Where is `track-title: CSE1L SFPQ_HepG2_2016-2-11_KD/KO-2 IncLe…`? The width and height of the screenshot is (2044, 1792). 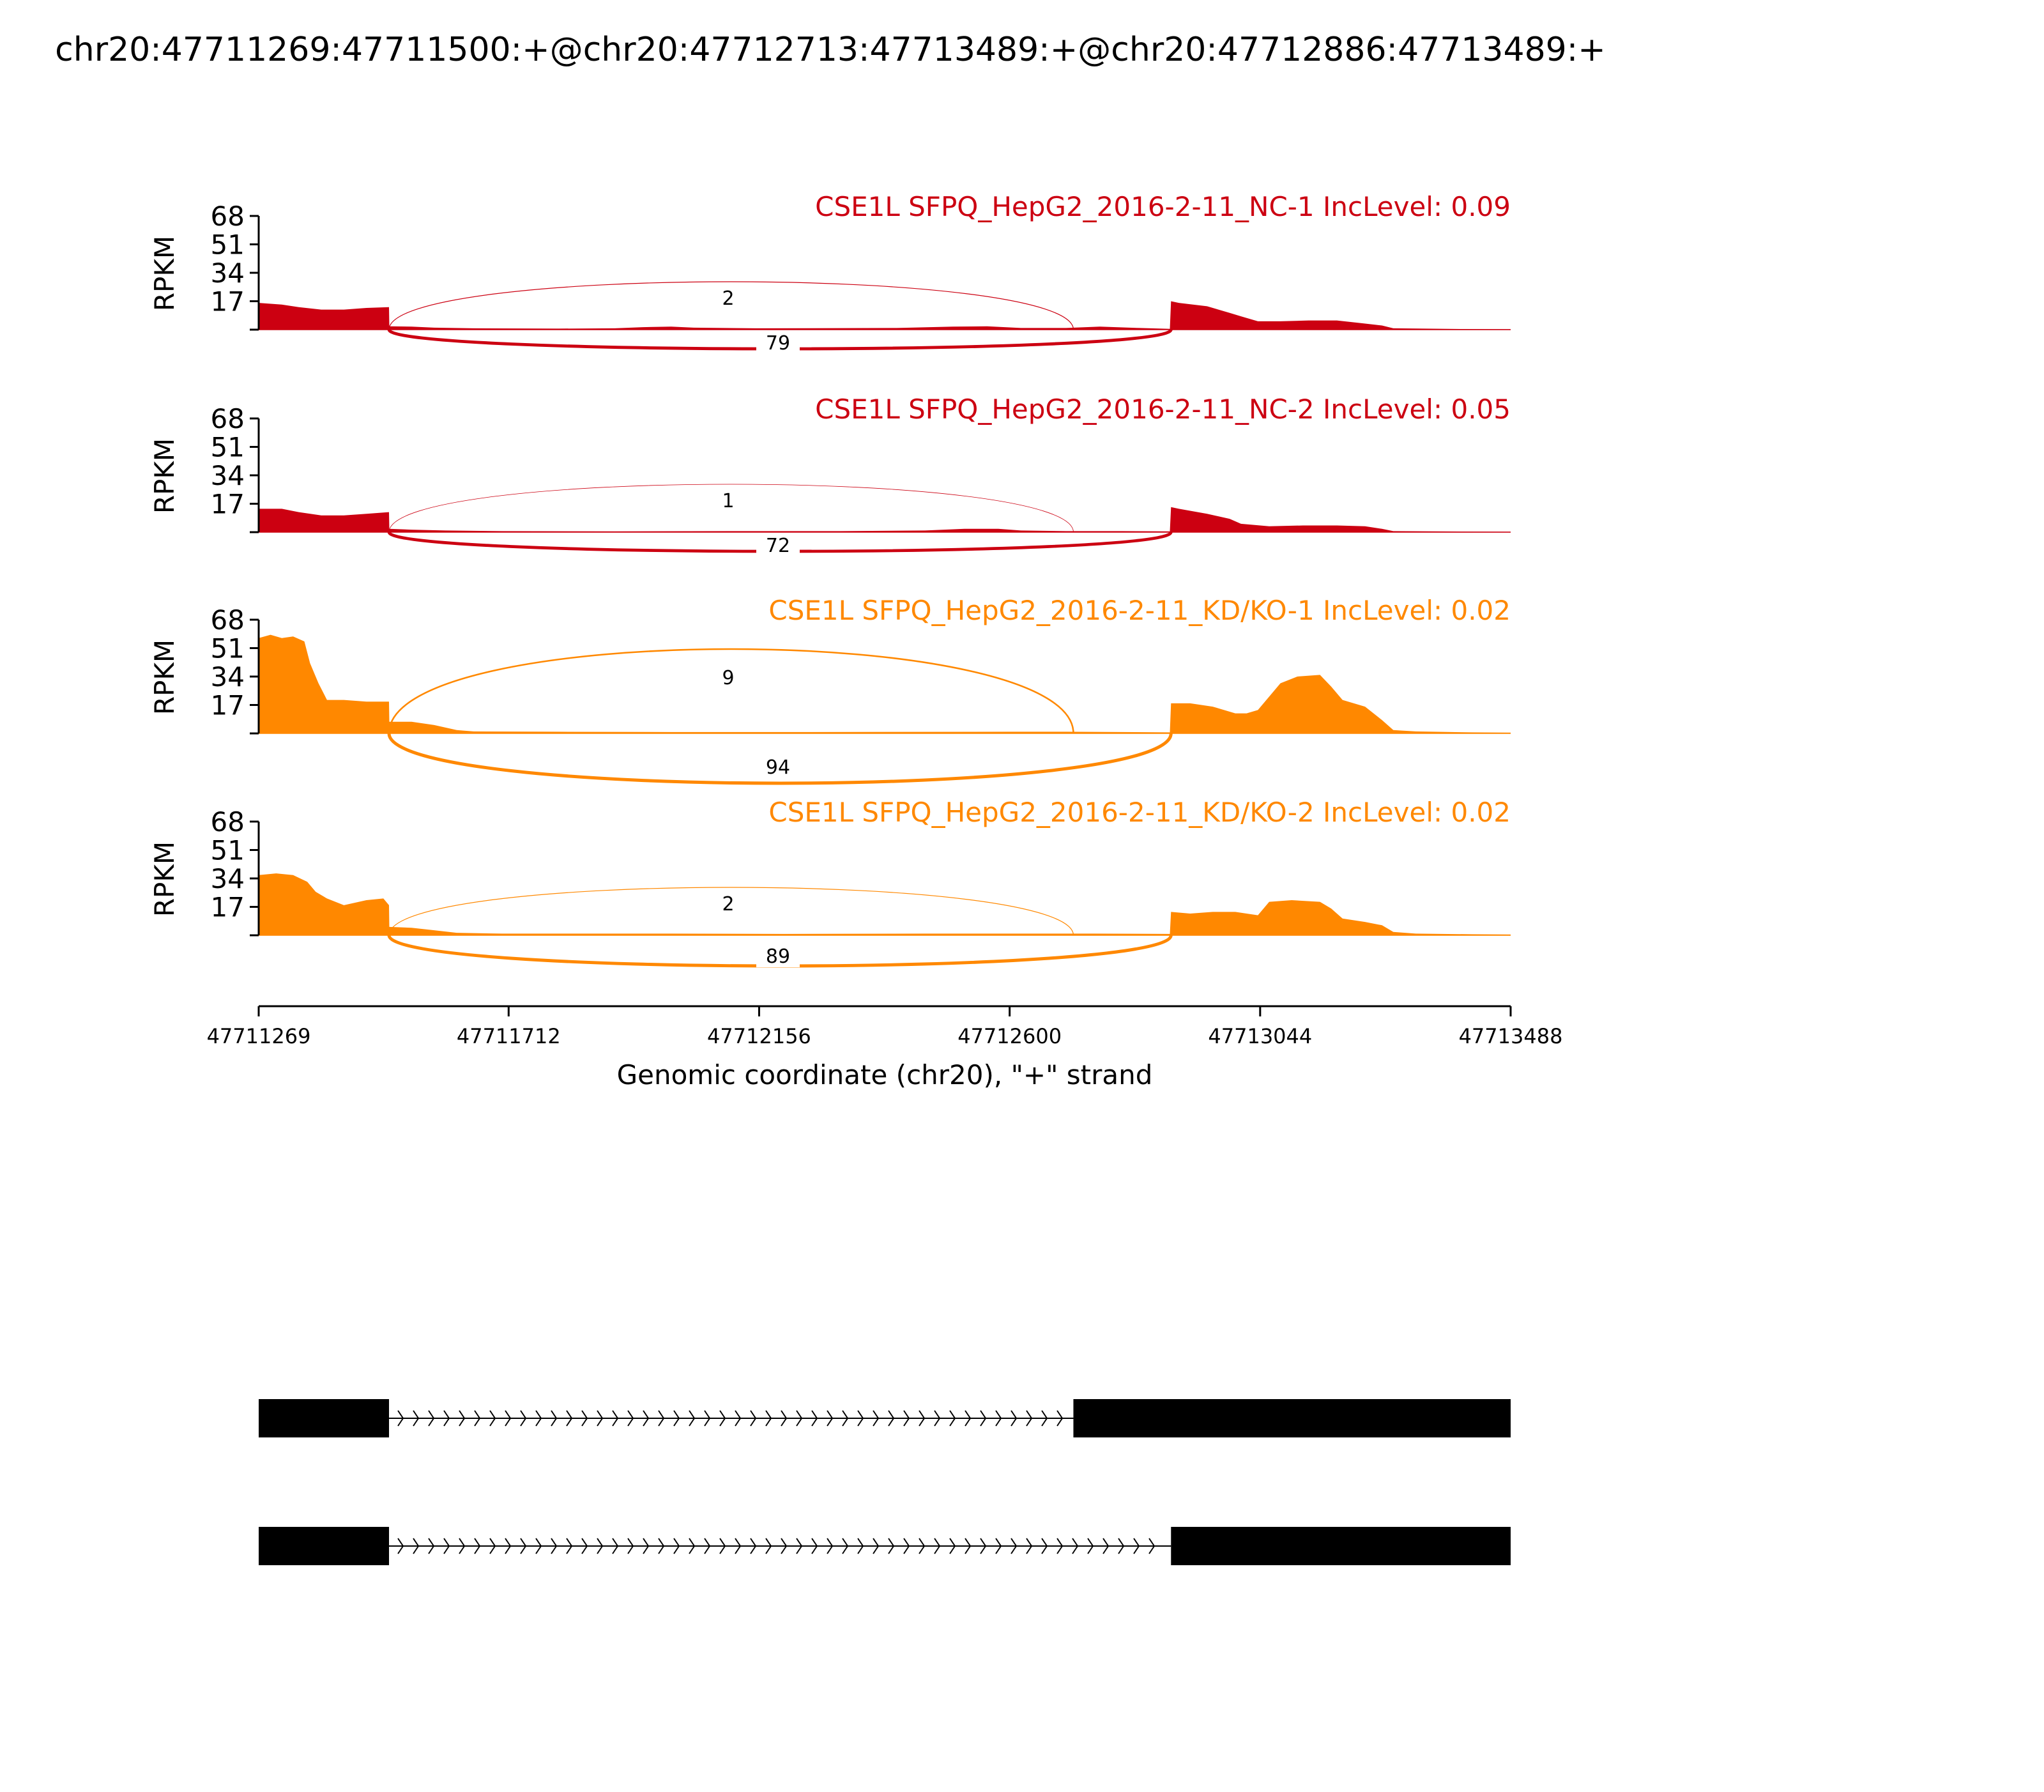
track-title: CSE1L SFPQ_HepG2_2016-2-11_KD/KO-2 IncLe… is located at coordinates (1139, 813).